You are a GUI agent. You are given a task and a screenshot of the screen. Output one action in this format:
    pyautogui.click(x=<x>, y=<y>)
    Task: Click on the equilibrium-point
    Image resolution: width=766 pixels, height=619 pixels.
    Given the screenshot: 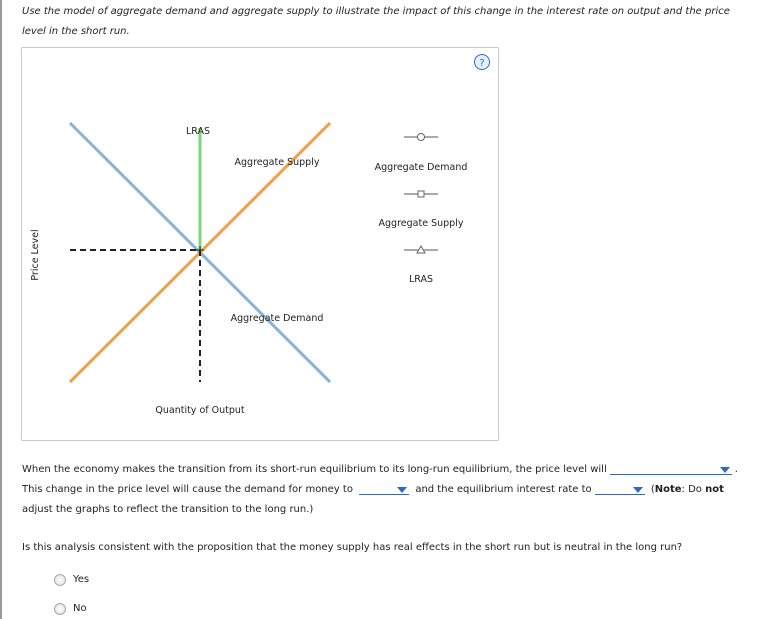 What is the action you would take?
    pyautogui.click(x=200, y=250)
    